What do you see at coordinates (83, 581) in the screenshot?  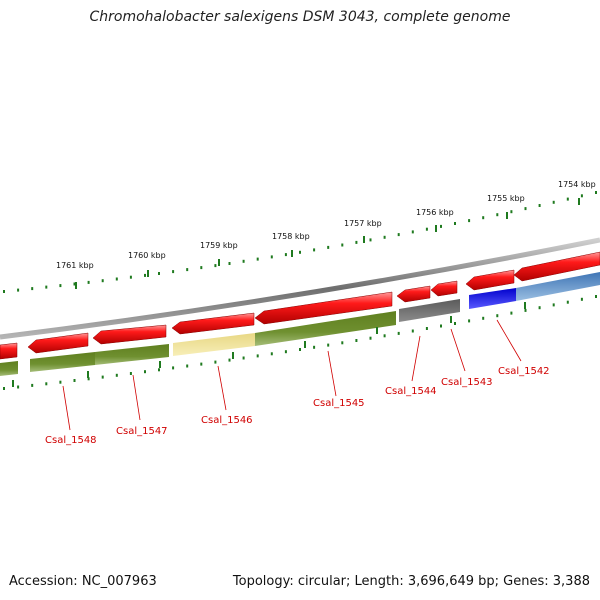 I see `accession-text: Accession: NC_007963` at bounding box center [83, 581].